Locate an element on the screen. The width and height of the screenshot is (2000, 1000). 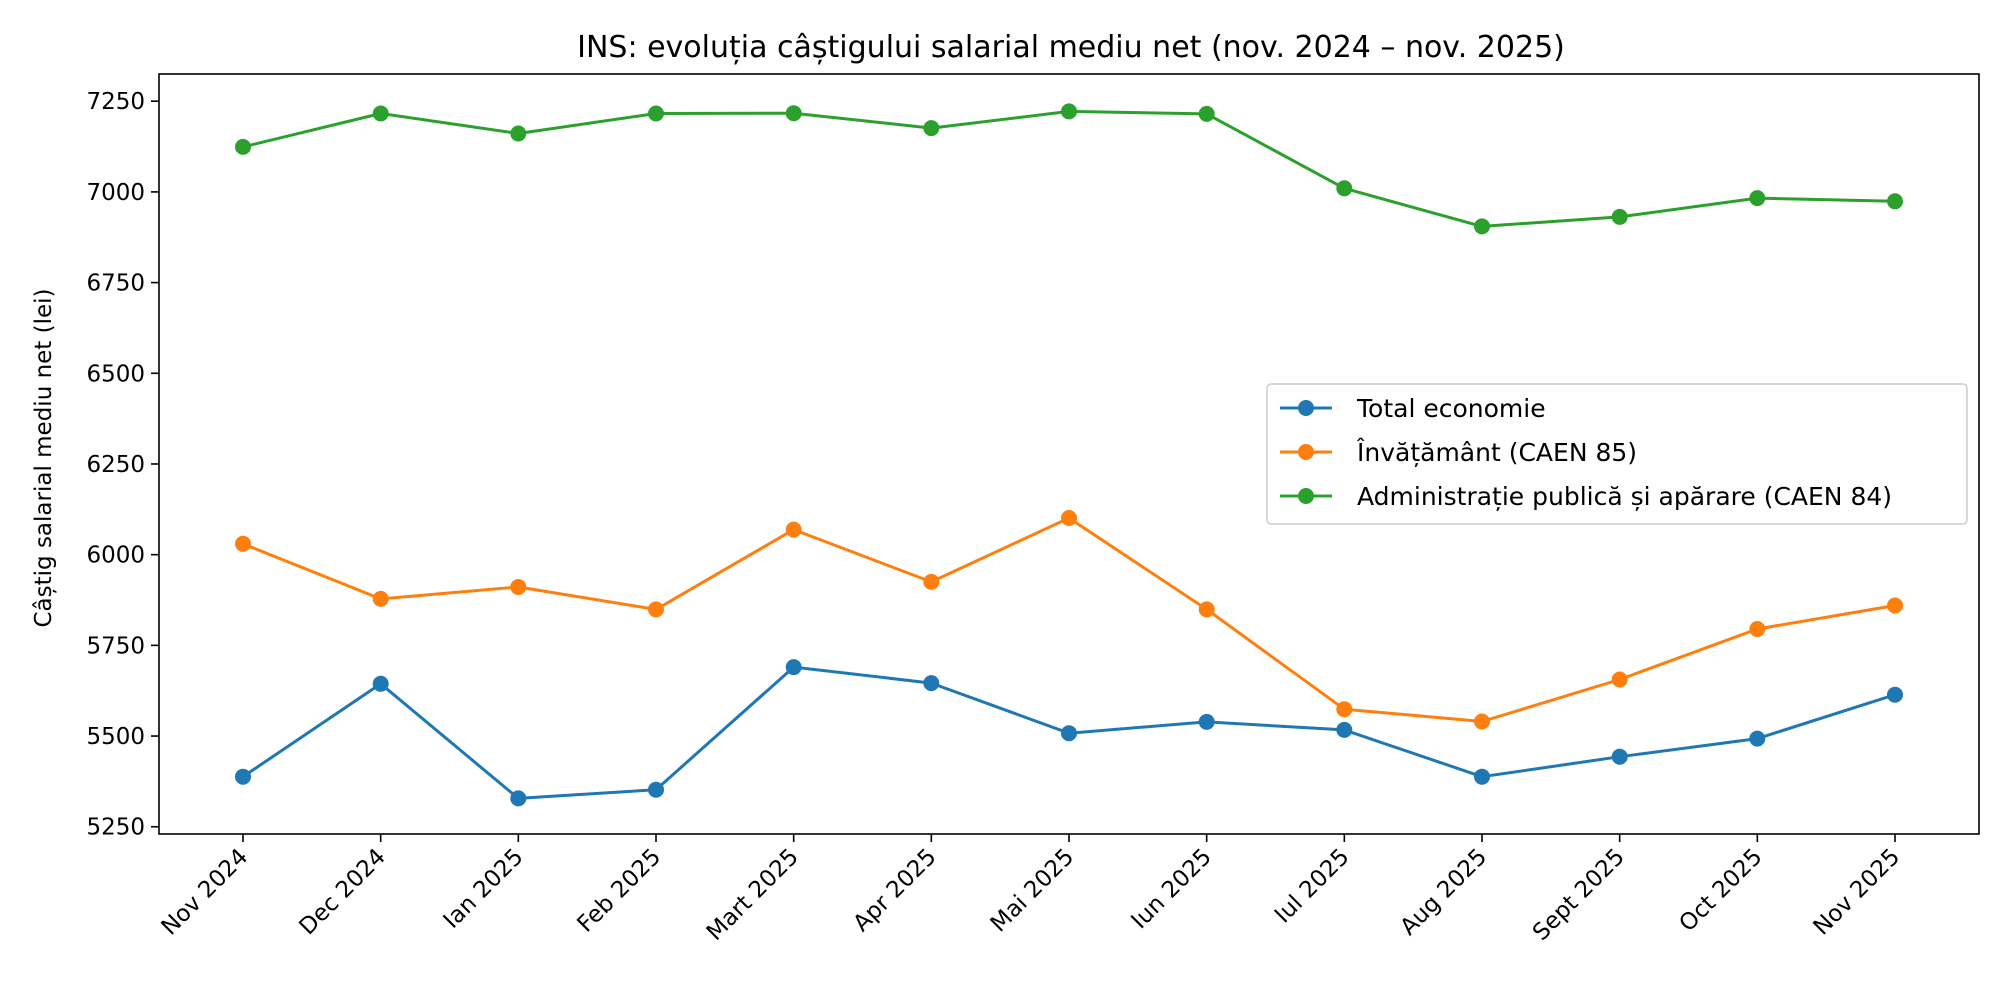
x-tick-label: Sept 2025 is located at coordinates (1579, 895).